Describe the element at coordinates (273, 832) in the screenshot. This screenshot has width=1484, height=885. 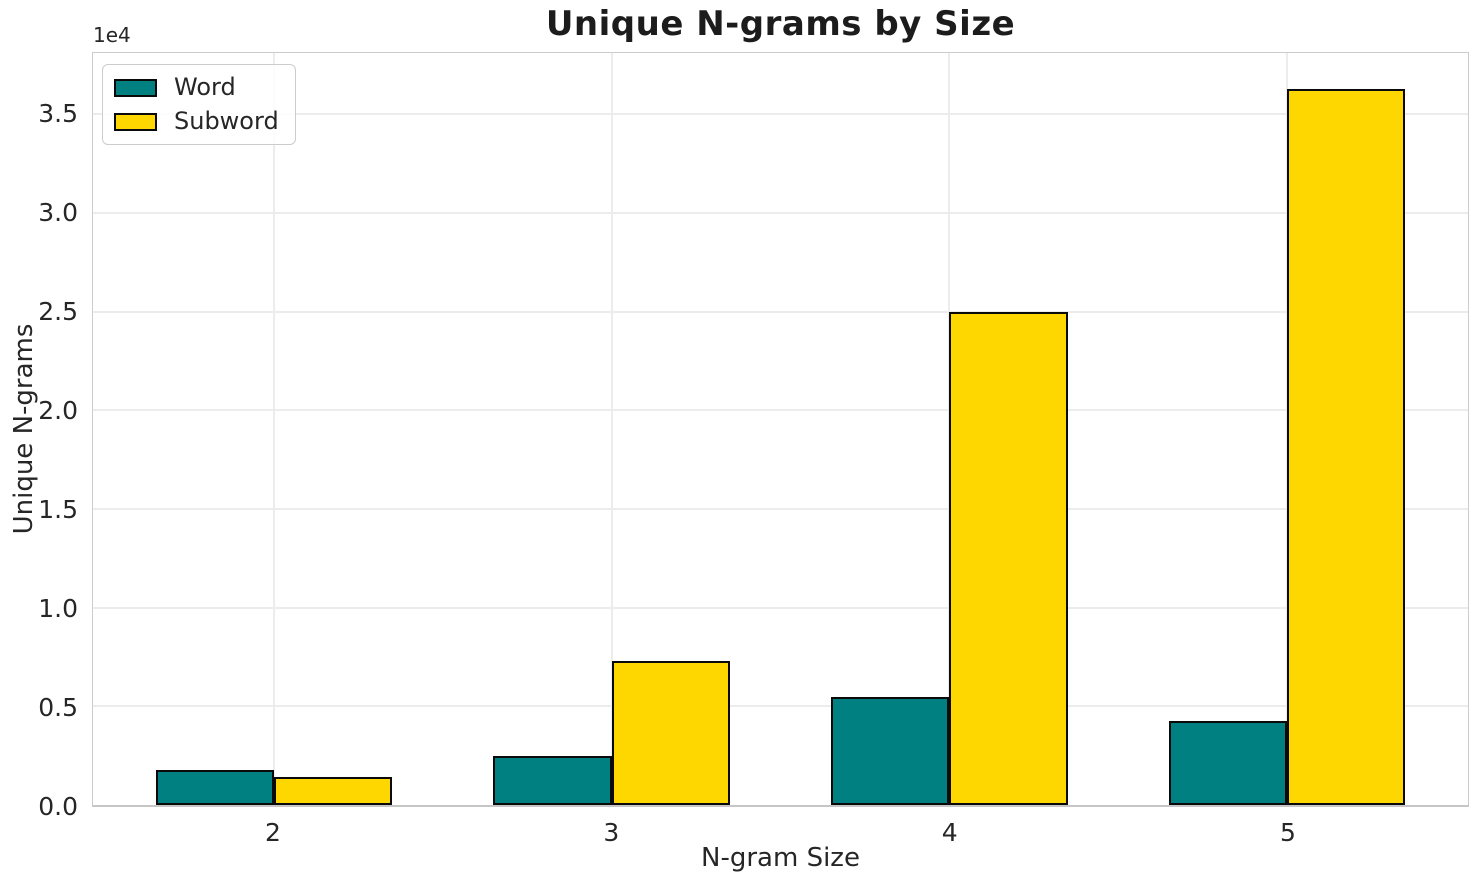
I see `x-tick-2: 2` at that location.